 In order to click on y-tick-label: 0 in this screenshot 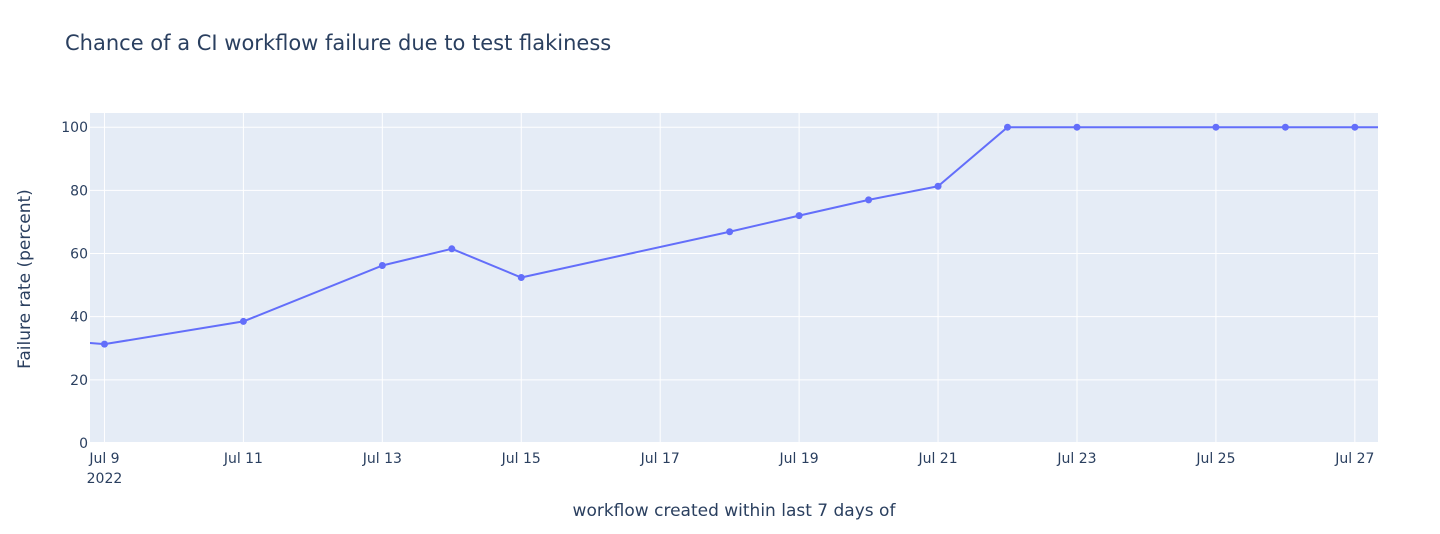, I will do `click(83, 444)`.